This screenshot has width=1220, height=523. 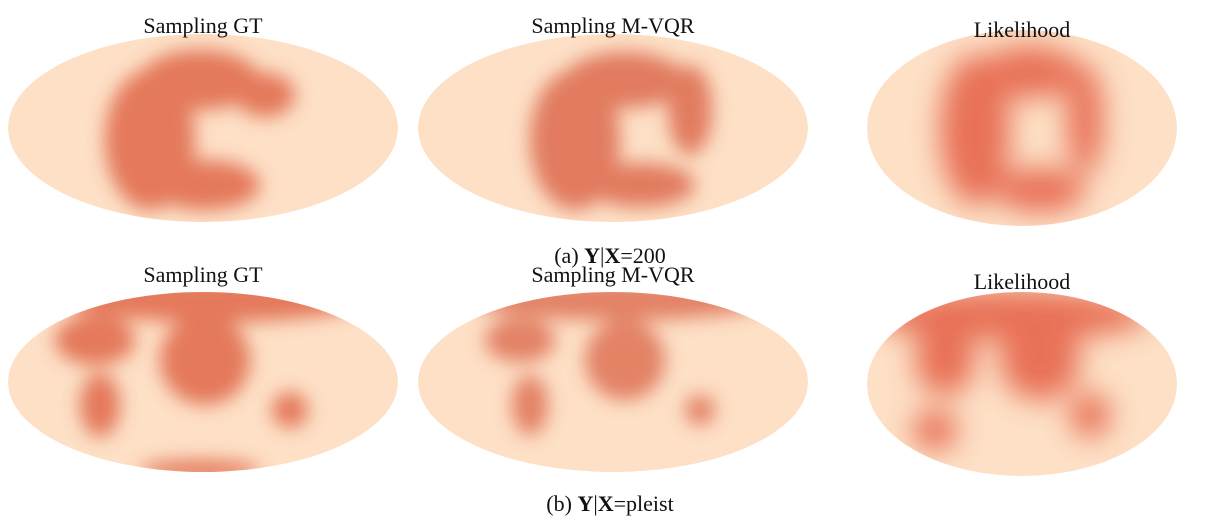 I want to click on caption-label: (a), so click(x=566, y=255).